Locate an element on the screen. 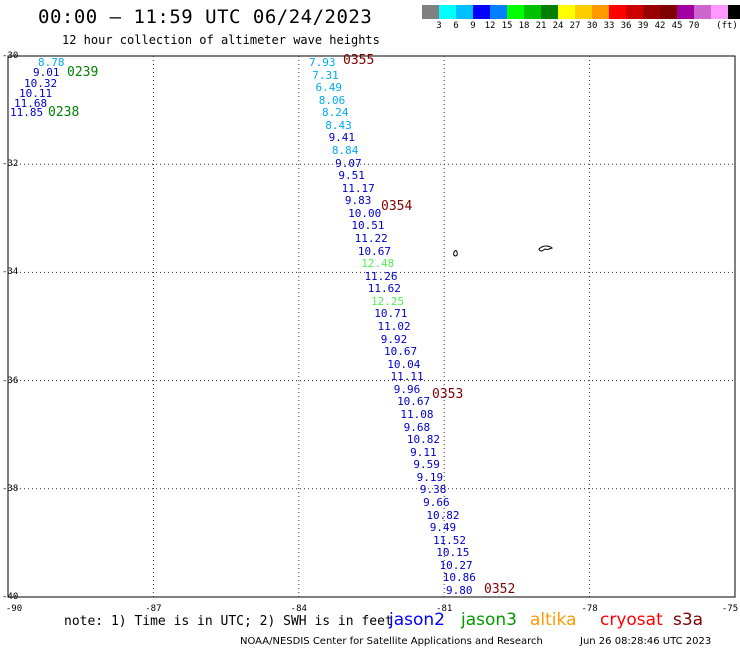  wave-height-value: 9.83 is located at coordinates (358, 201).